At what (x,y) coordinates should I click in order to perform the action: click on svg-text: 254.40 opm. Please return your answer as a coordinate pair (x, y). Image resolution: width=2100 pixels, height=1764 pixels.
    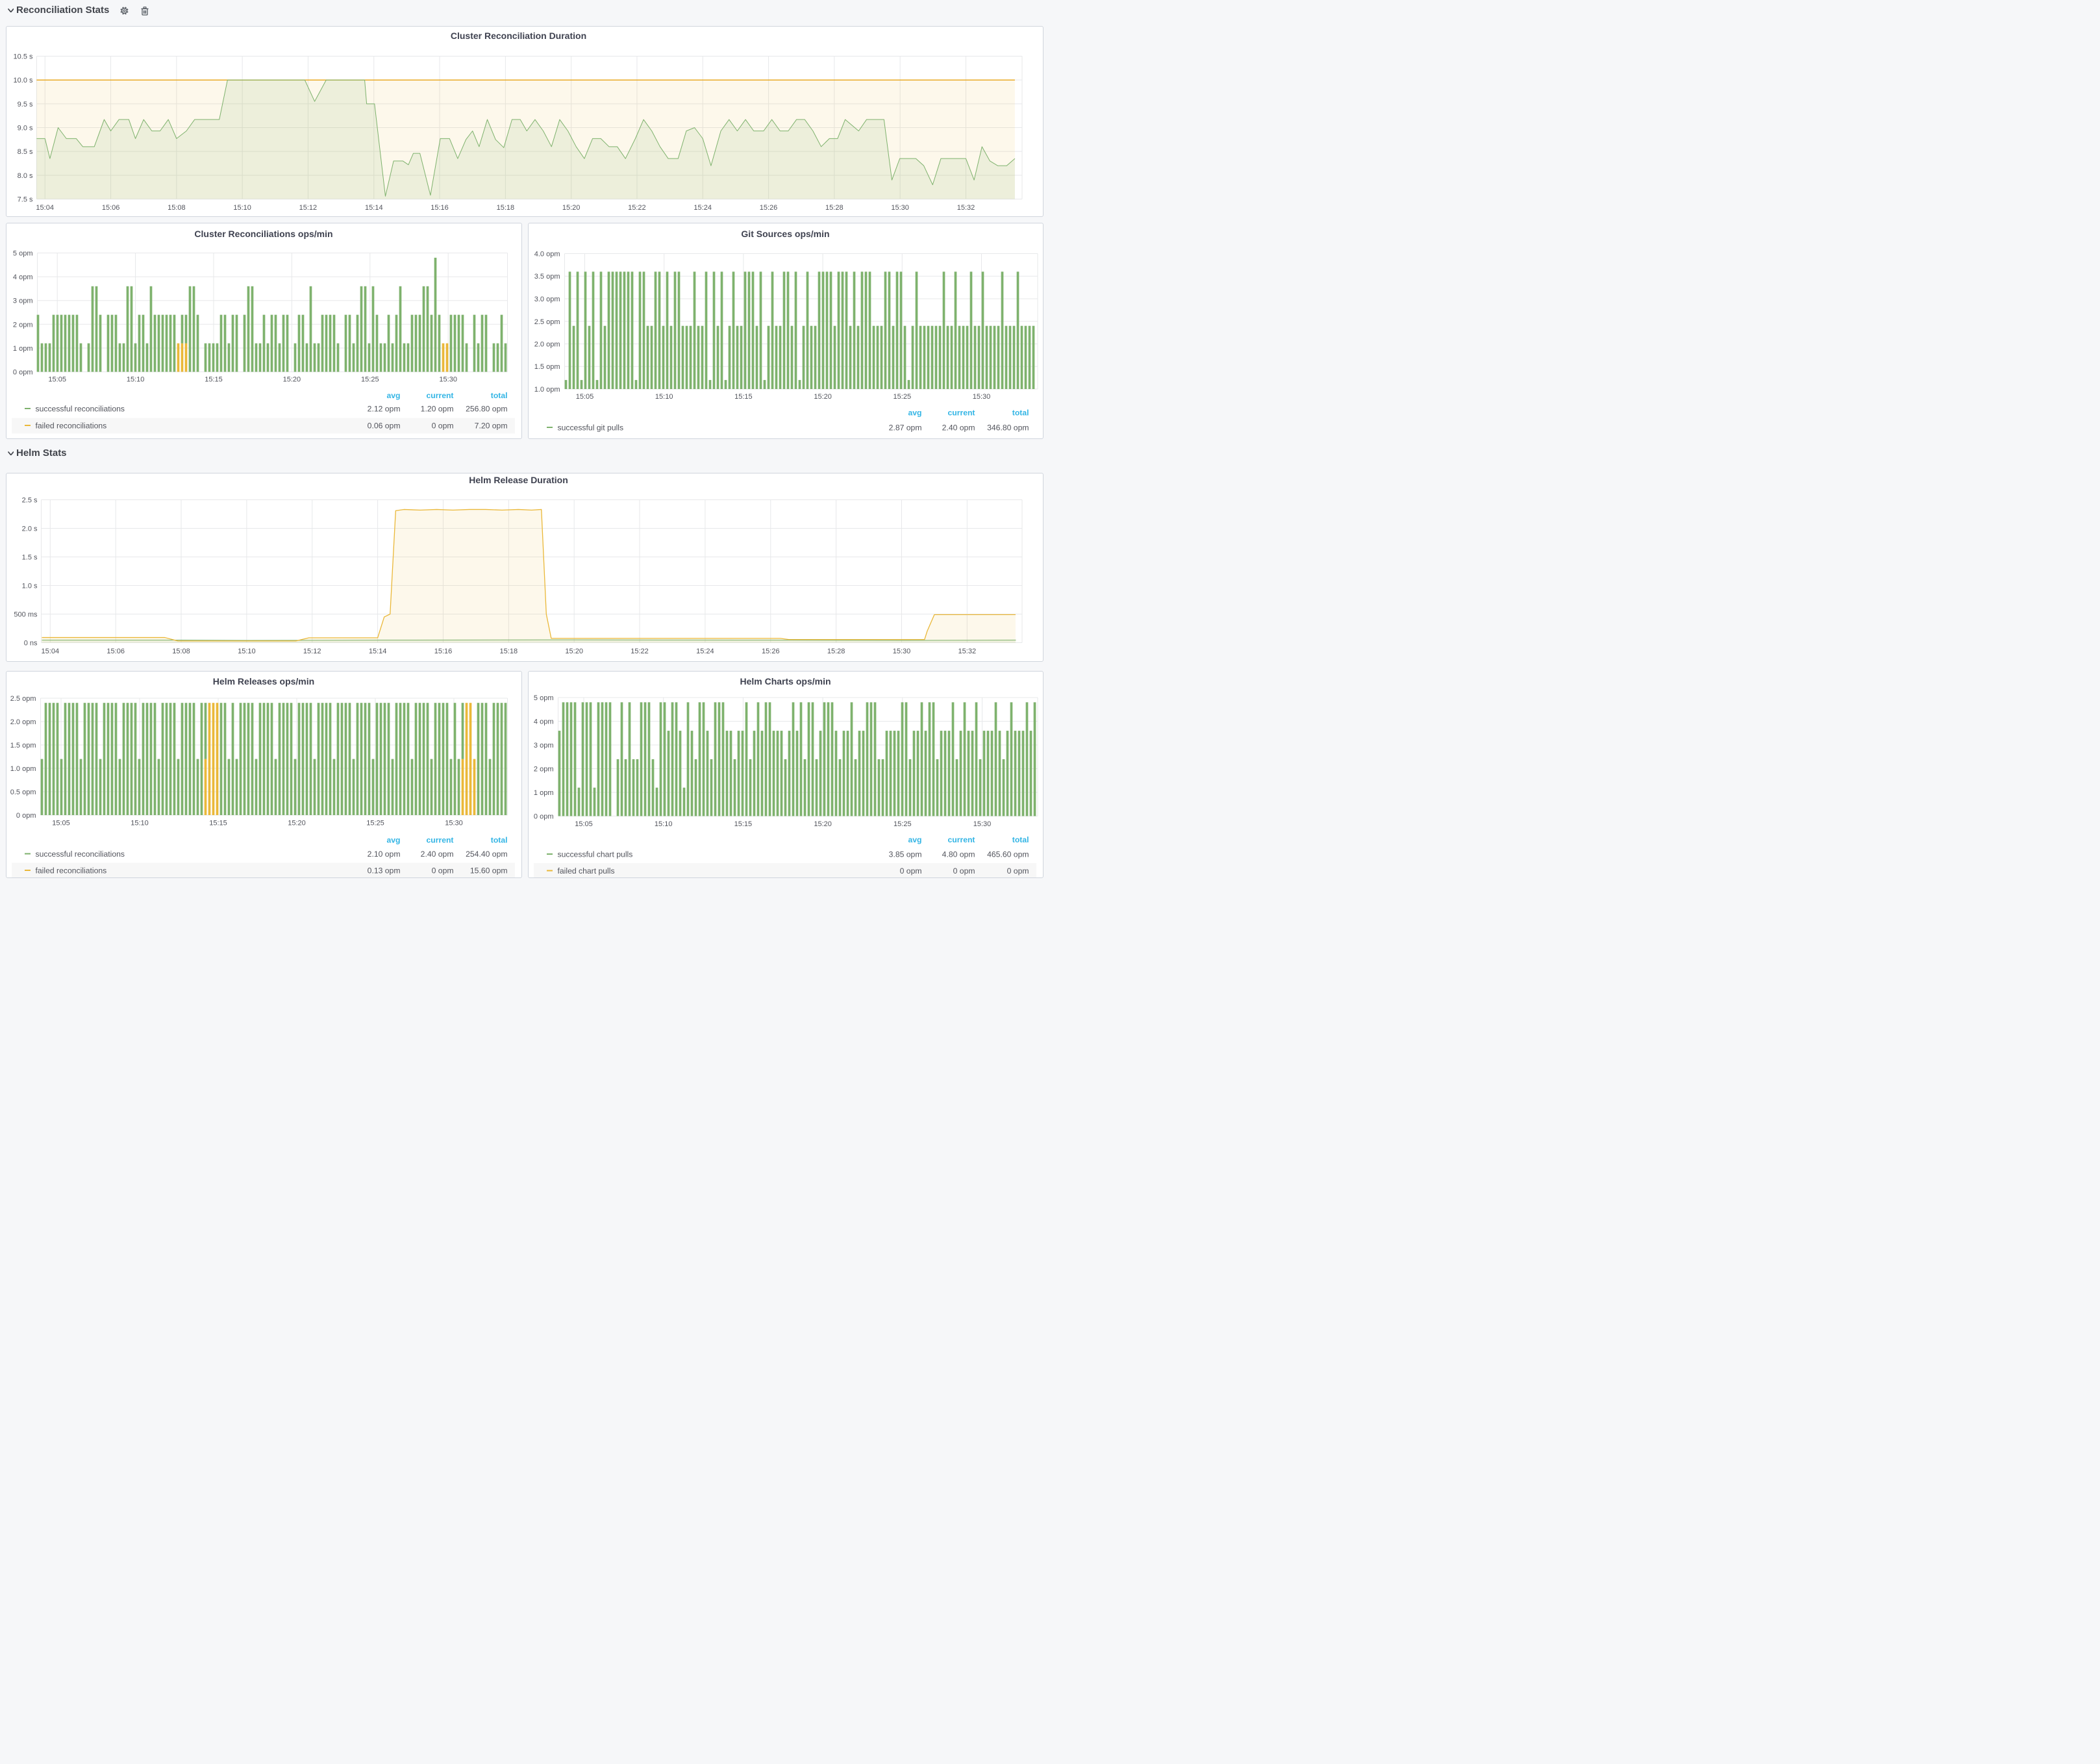
    Looking at the image, I should click on (486, 854).